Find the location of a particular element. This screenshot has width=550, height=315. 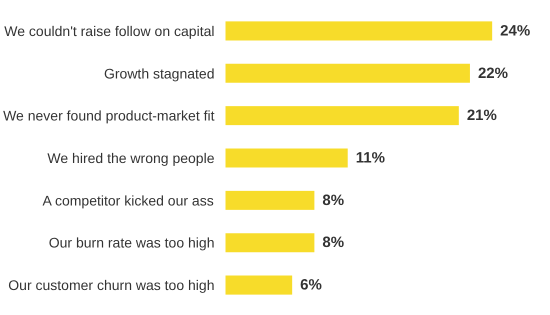

y-tick-label: Our burn rate was too high is located at coordinates (131, 242).